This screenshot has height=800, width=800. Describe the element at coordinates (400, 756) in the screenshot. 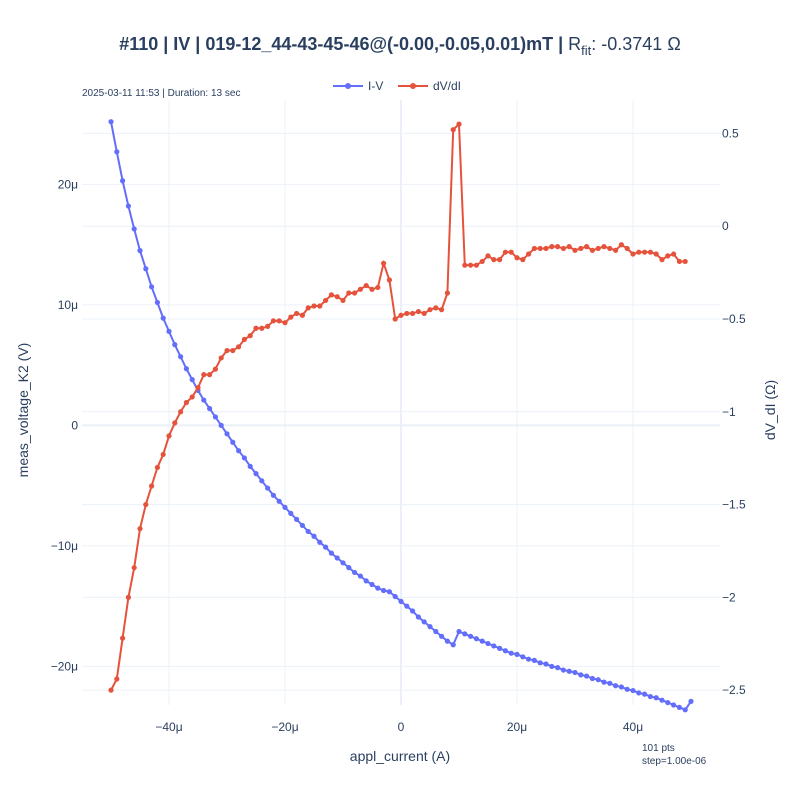

I see `x-axis-title: appl_current (A)` at that location.